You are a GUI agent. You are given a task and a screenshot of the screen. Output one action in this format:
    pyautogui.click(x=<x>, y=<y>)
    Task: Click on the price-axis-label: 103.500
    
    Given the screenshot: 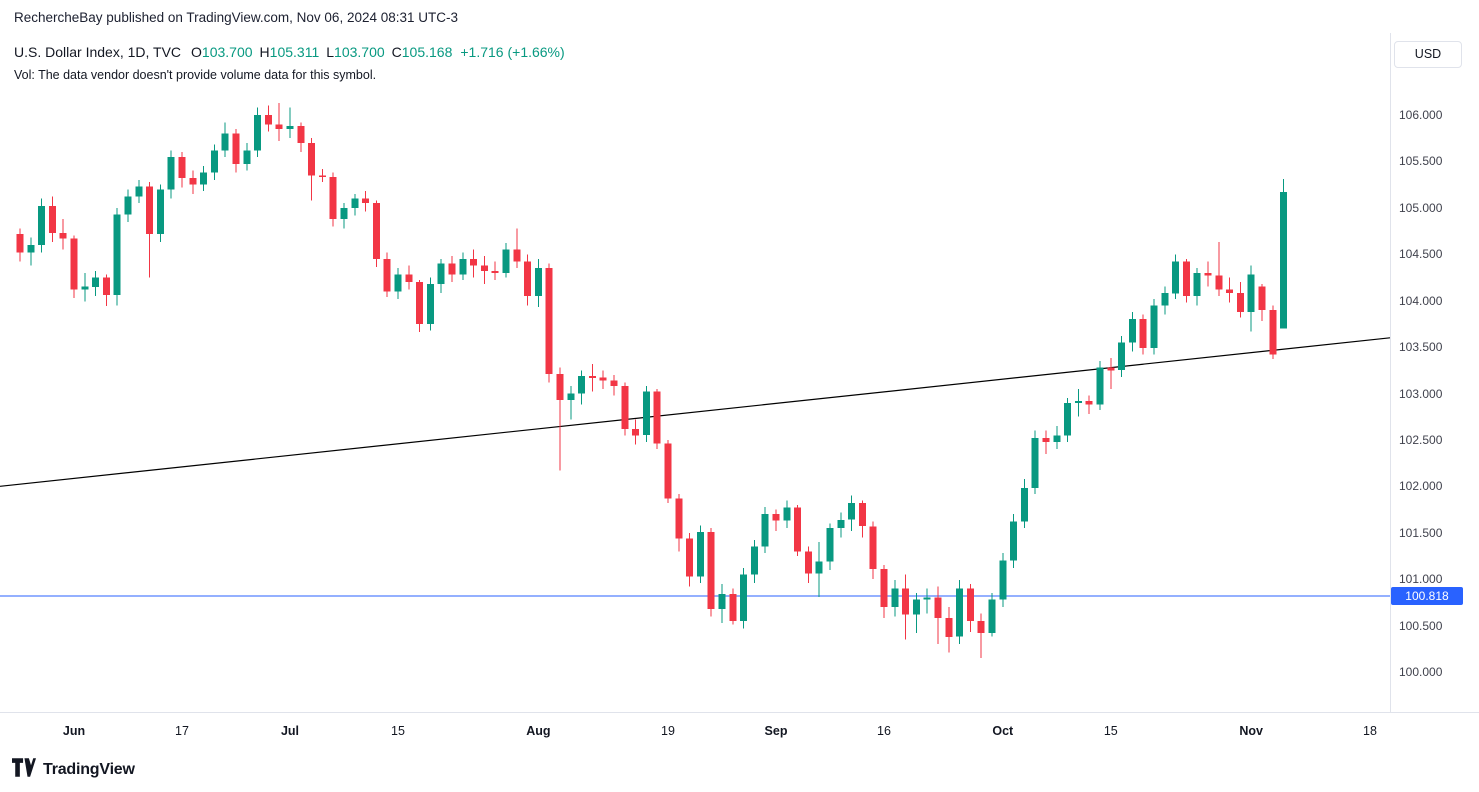 What is the action you would take?
    pyautogui.click(x=1421, y=347)
    